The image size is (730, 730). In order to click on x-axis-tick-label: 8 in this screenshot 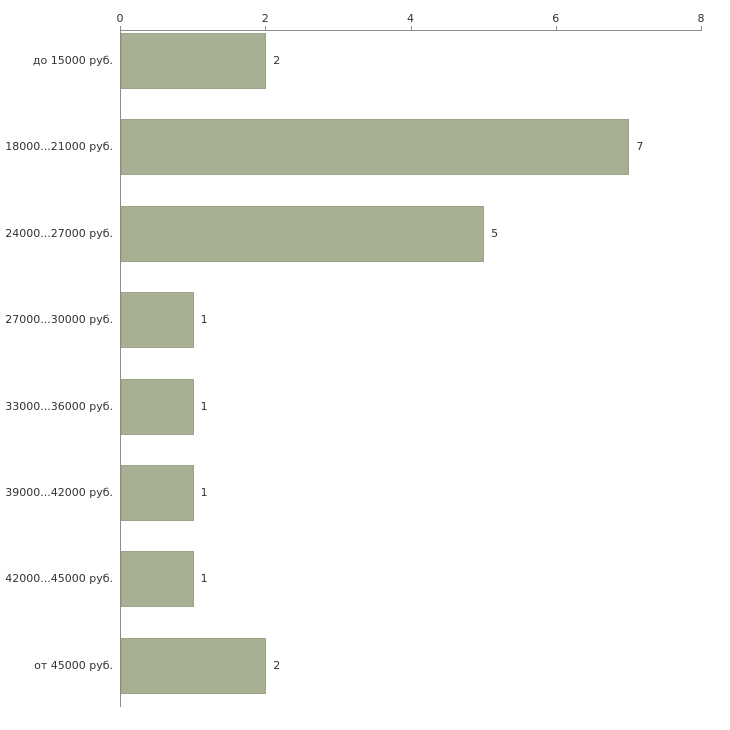, I will do `click(701, 18)`.